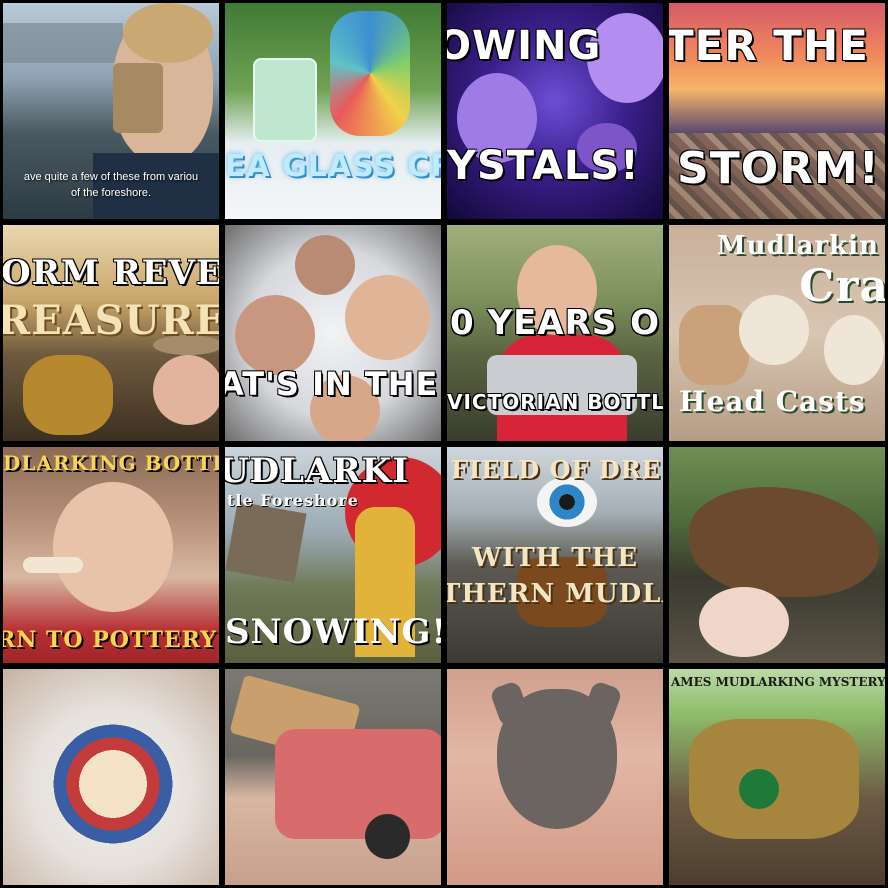  What do you see at coordinates (111, 273) in the screenshot?
I see `thumbnail-title: ORM REVEA` at bounding box center [111, 273].